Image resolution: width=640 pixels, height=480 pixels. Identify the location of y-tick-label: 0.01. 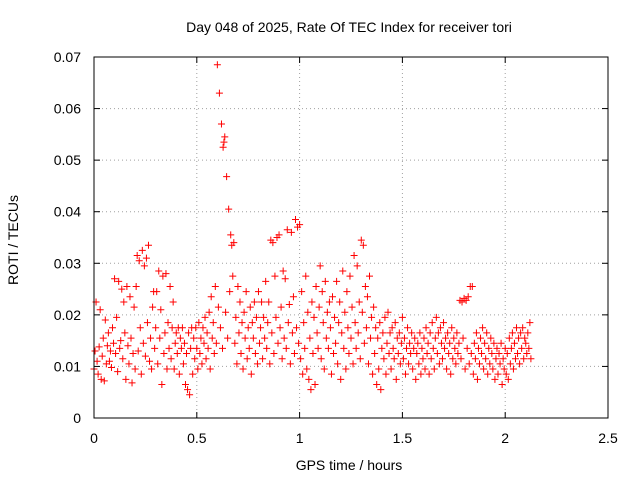
(67, 366).